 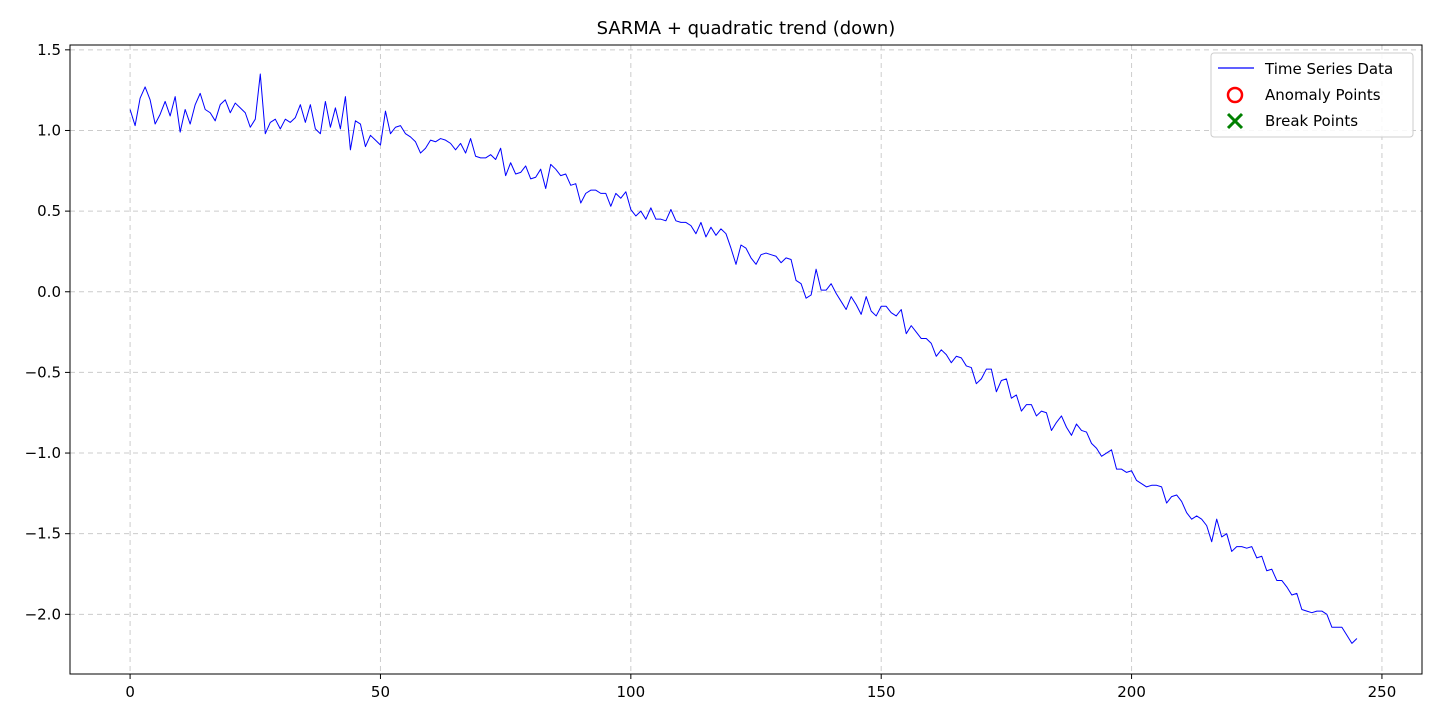 I want to click on x-tick-label: 100, so click(x=631, y=692).